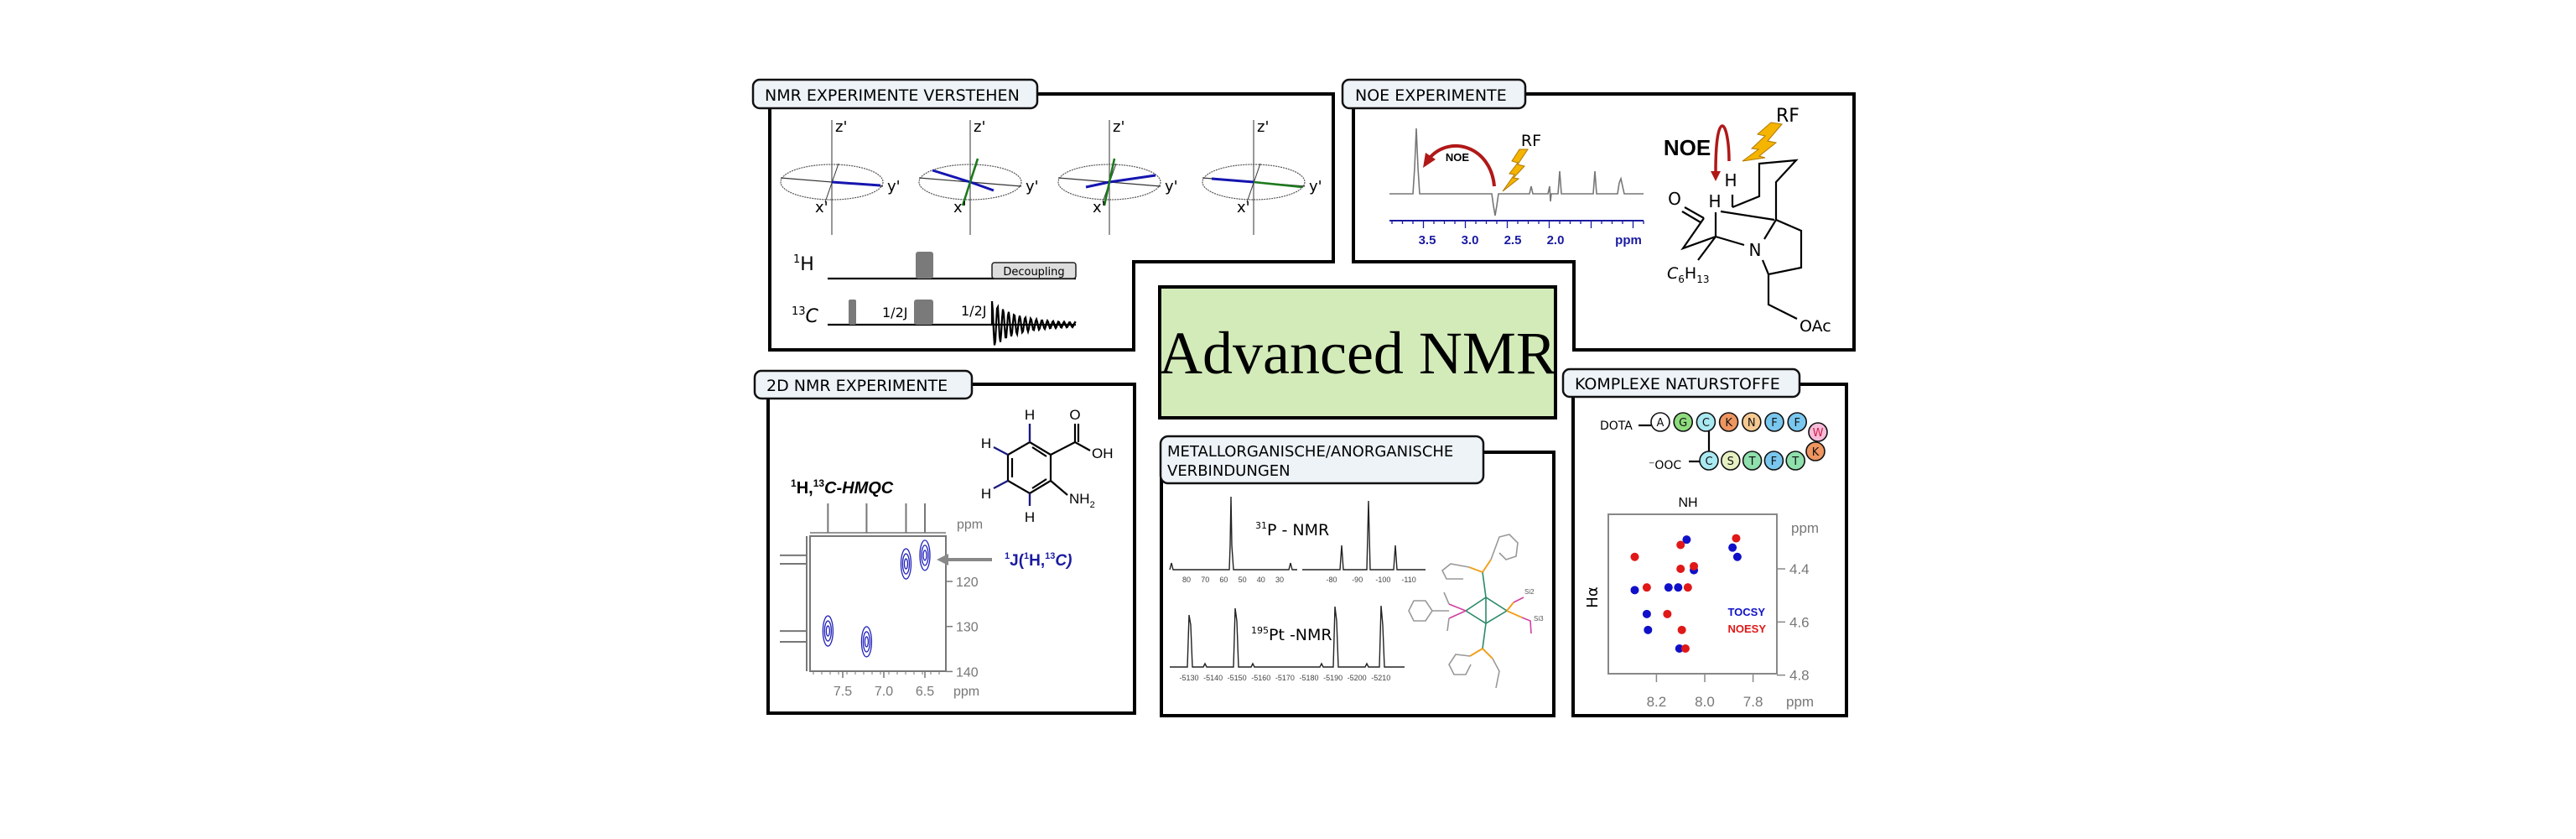  Describe the element at coordinates (1357, 678) in the screenshot. I see `tick-label: -5200` at that location.